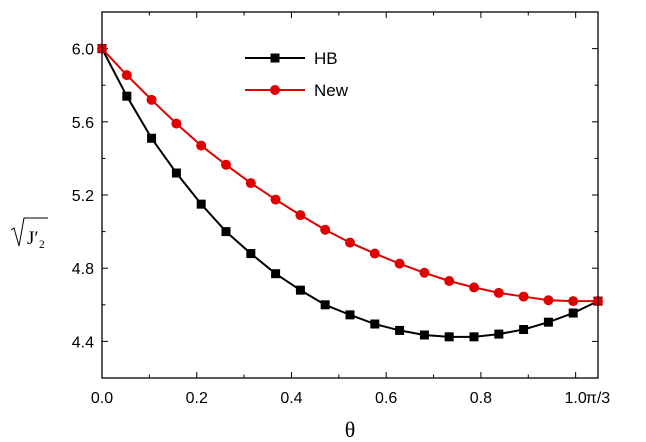  What do you see at coordinates (598, 398) in the screenshot?
I see `x-tick-label: π/3` at bounding box center [598, 398].